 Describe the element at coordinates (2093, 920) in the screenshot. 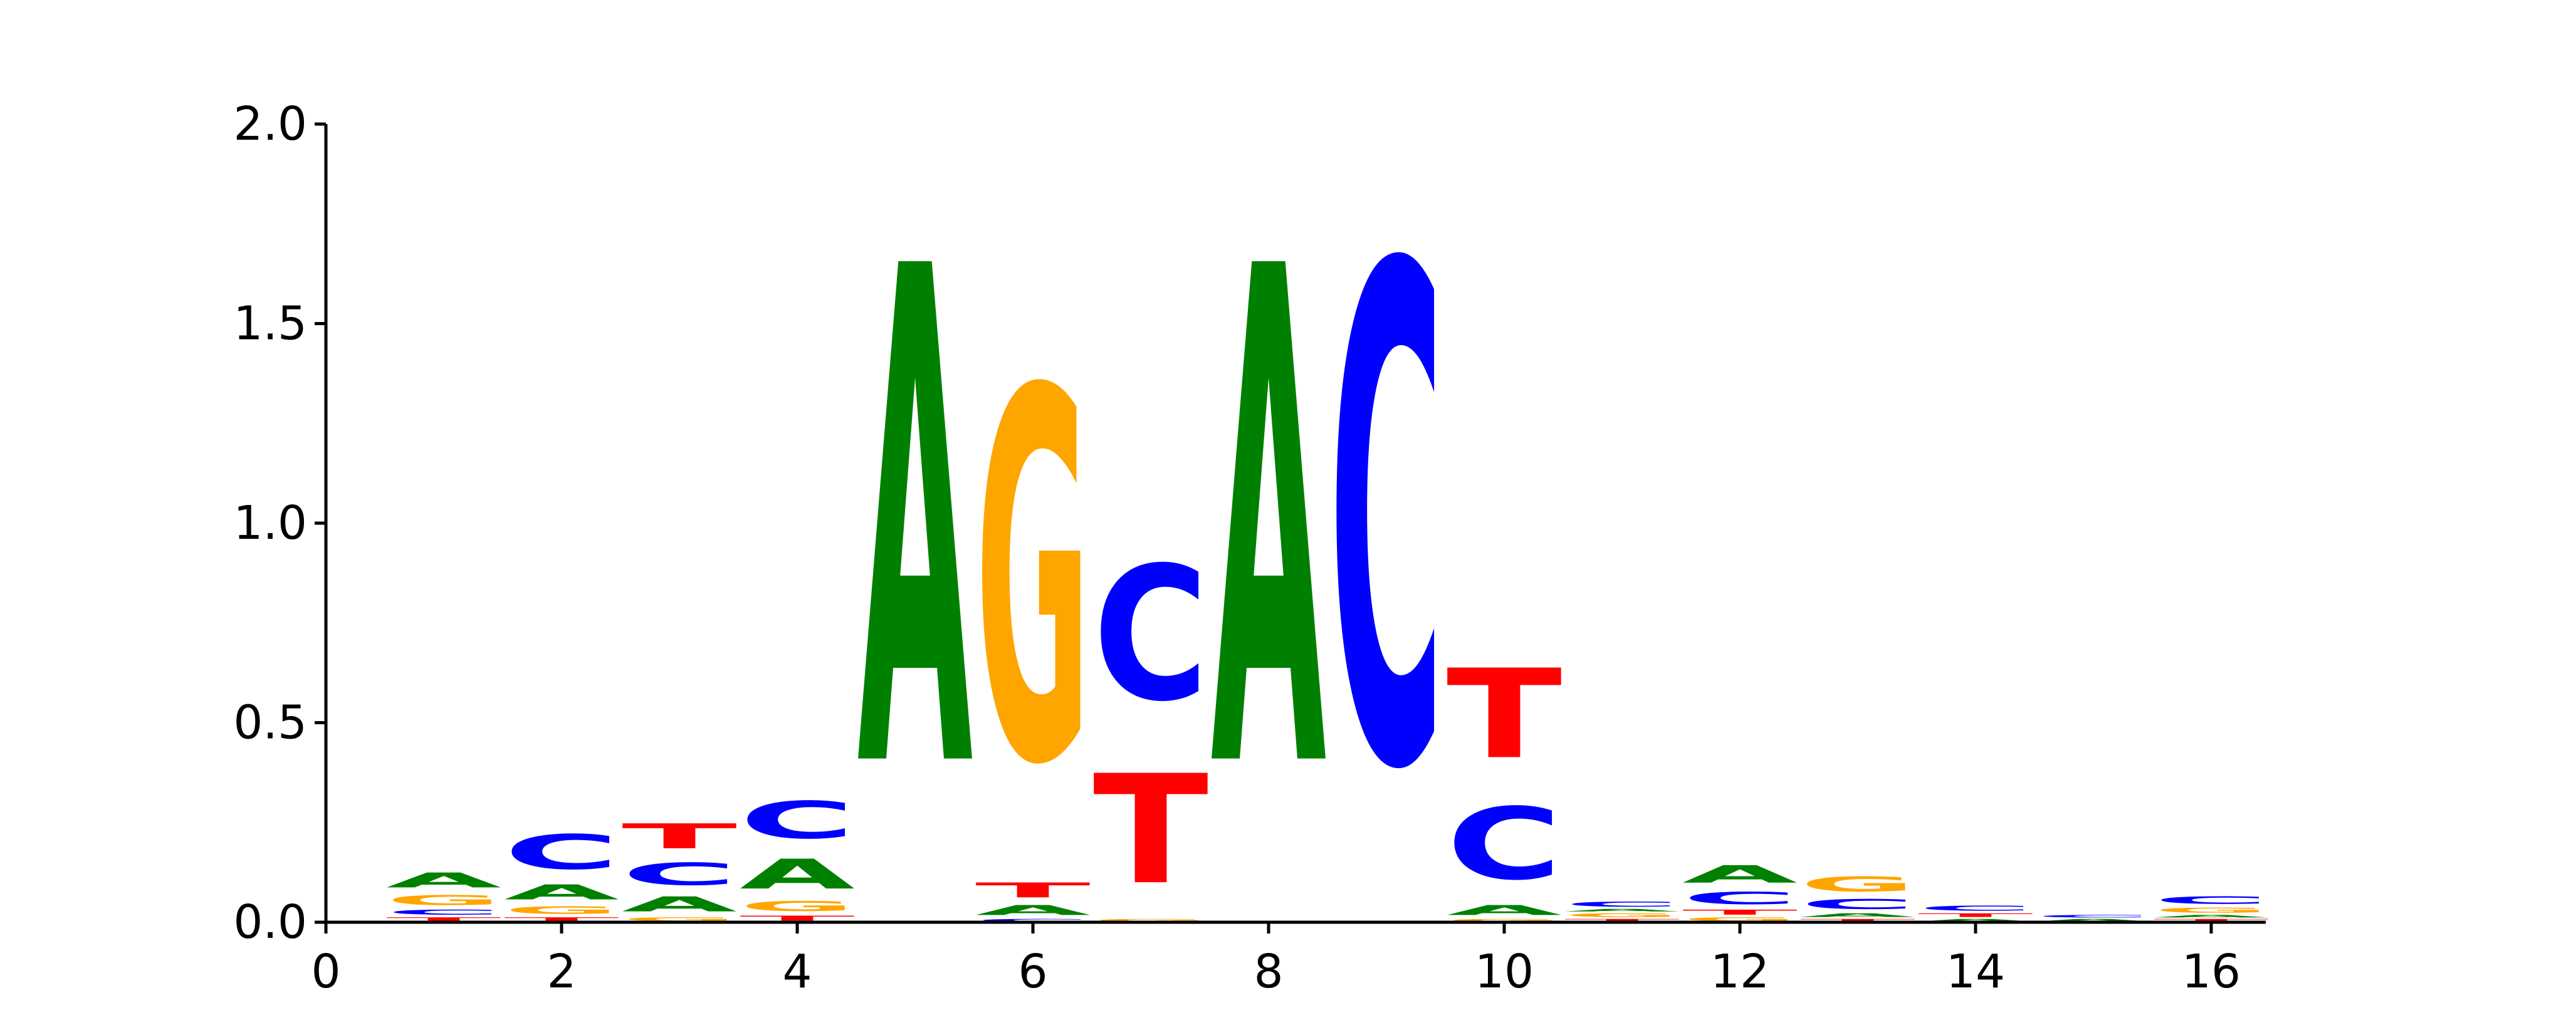

I see `logo-letter-a-pos-15: A` at that location.